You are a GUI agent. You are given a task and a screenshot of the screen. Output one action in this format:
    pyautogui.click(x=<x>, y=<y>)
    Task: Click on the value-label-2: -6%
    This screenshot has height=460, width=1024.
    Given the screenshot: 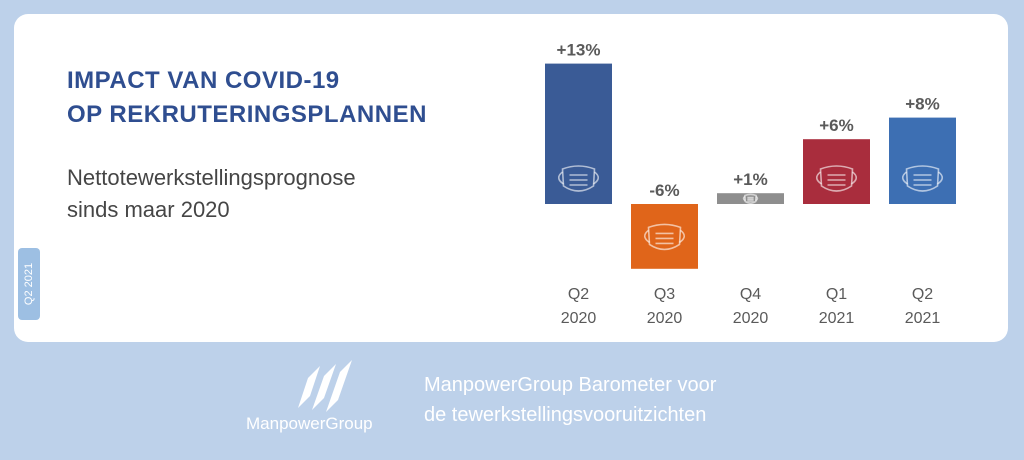 What is the action you would take?
    pyautogui.click(x=664, y=190)
    